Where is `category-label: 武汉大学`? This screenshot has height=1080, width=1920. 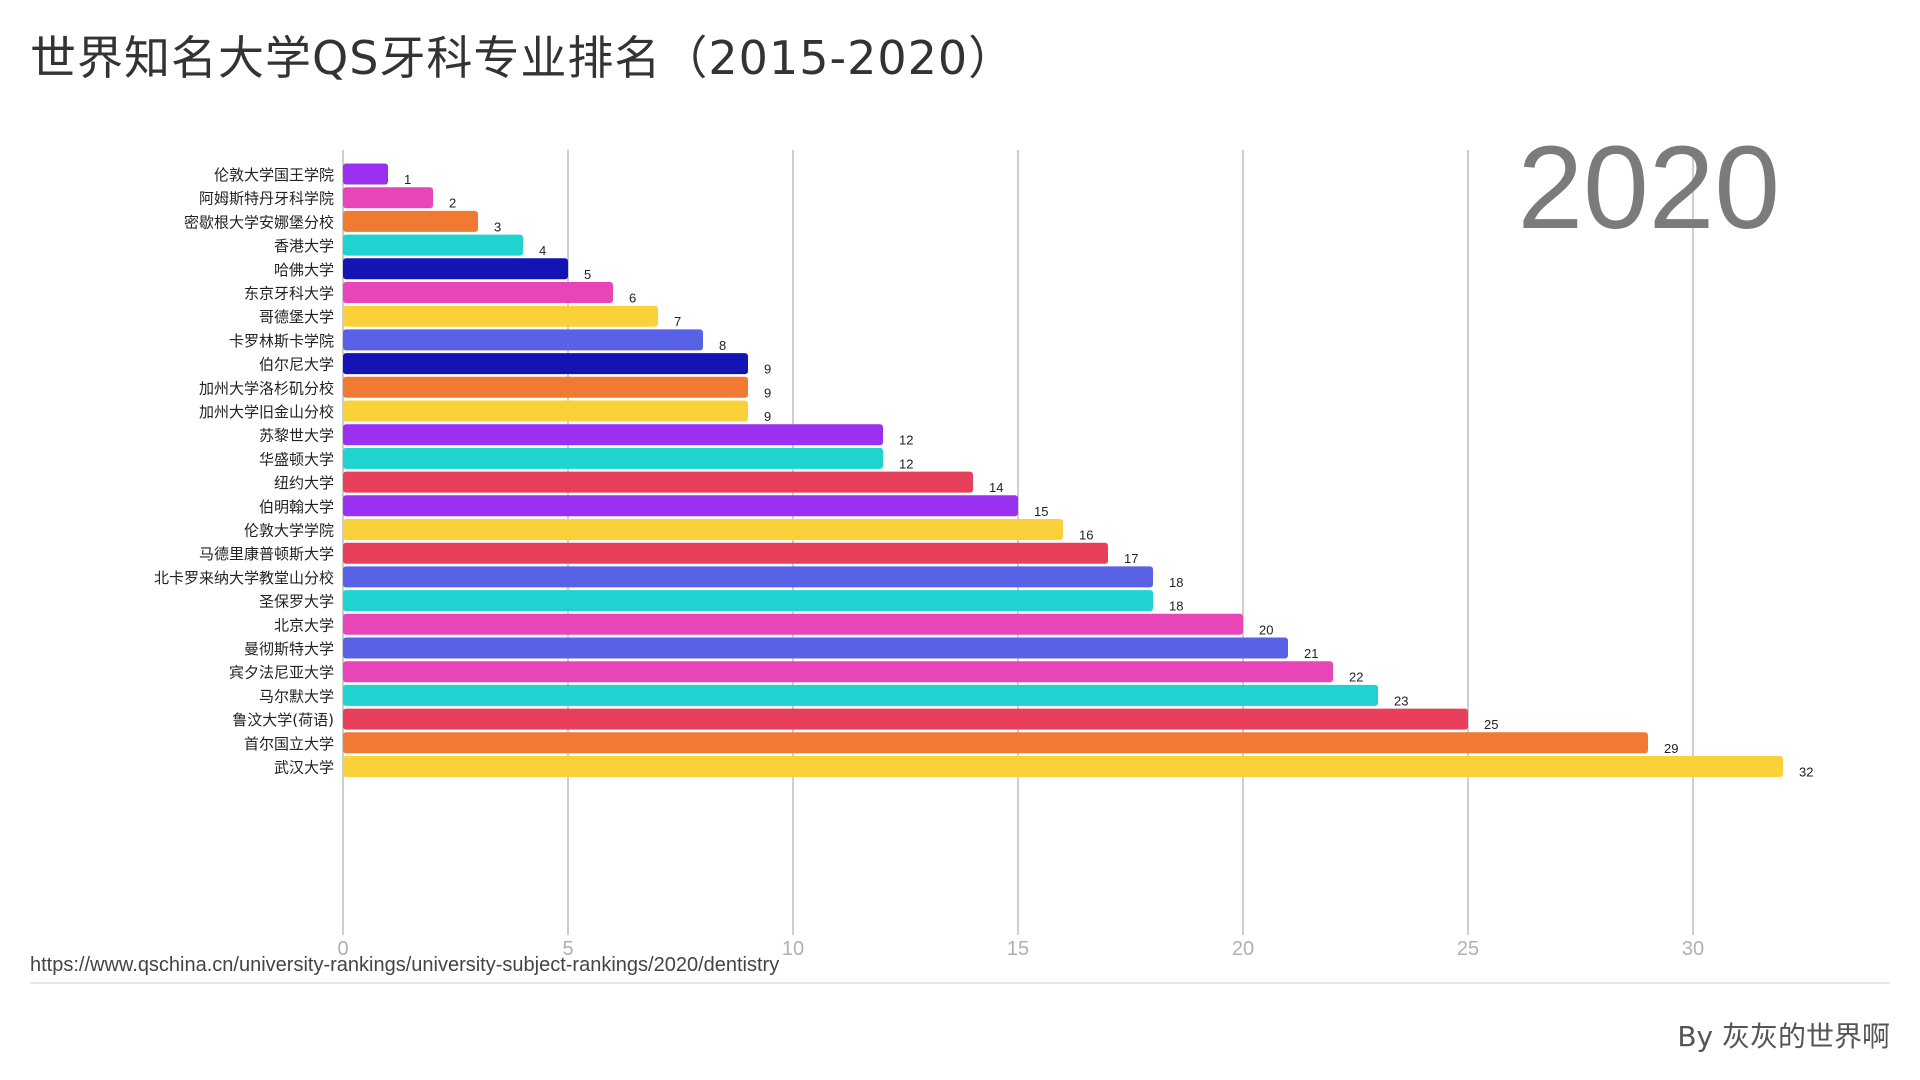
category-label: 武汉大学 is located at coordinates (304, 768).